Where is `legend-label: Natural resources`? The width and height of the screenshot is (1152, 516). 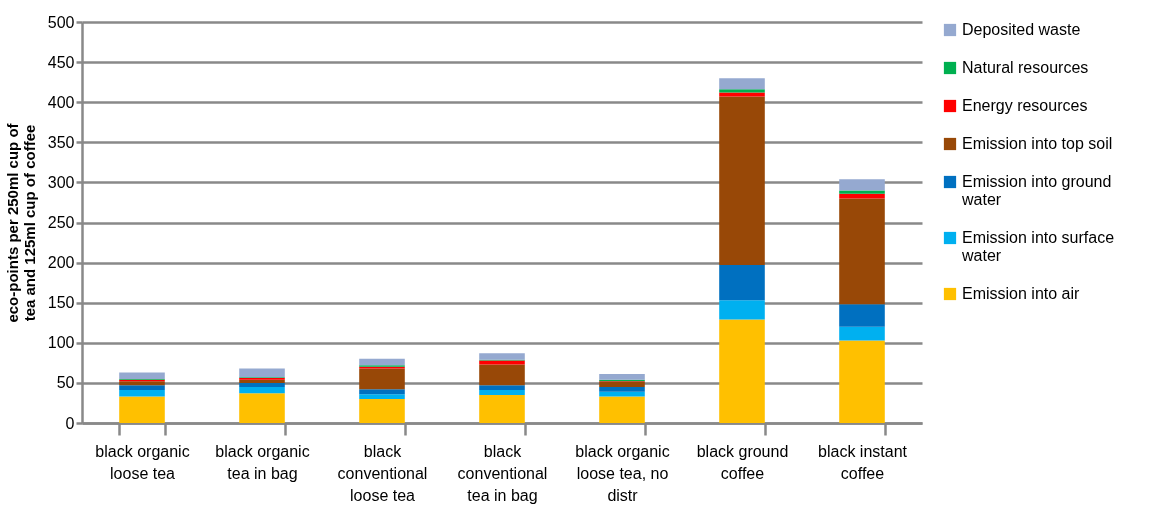 legend-label: Natural resources is located at coordinates (1025, 67).